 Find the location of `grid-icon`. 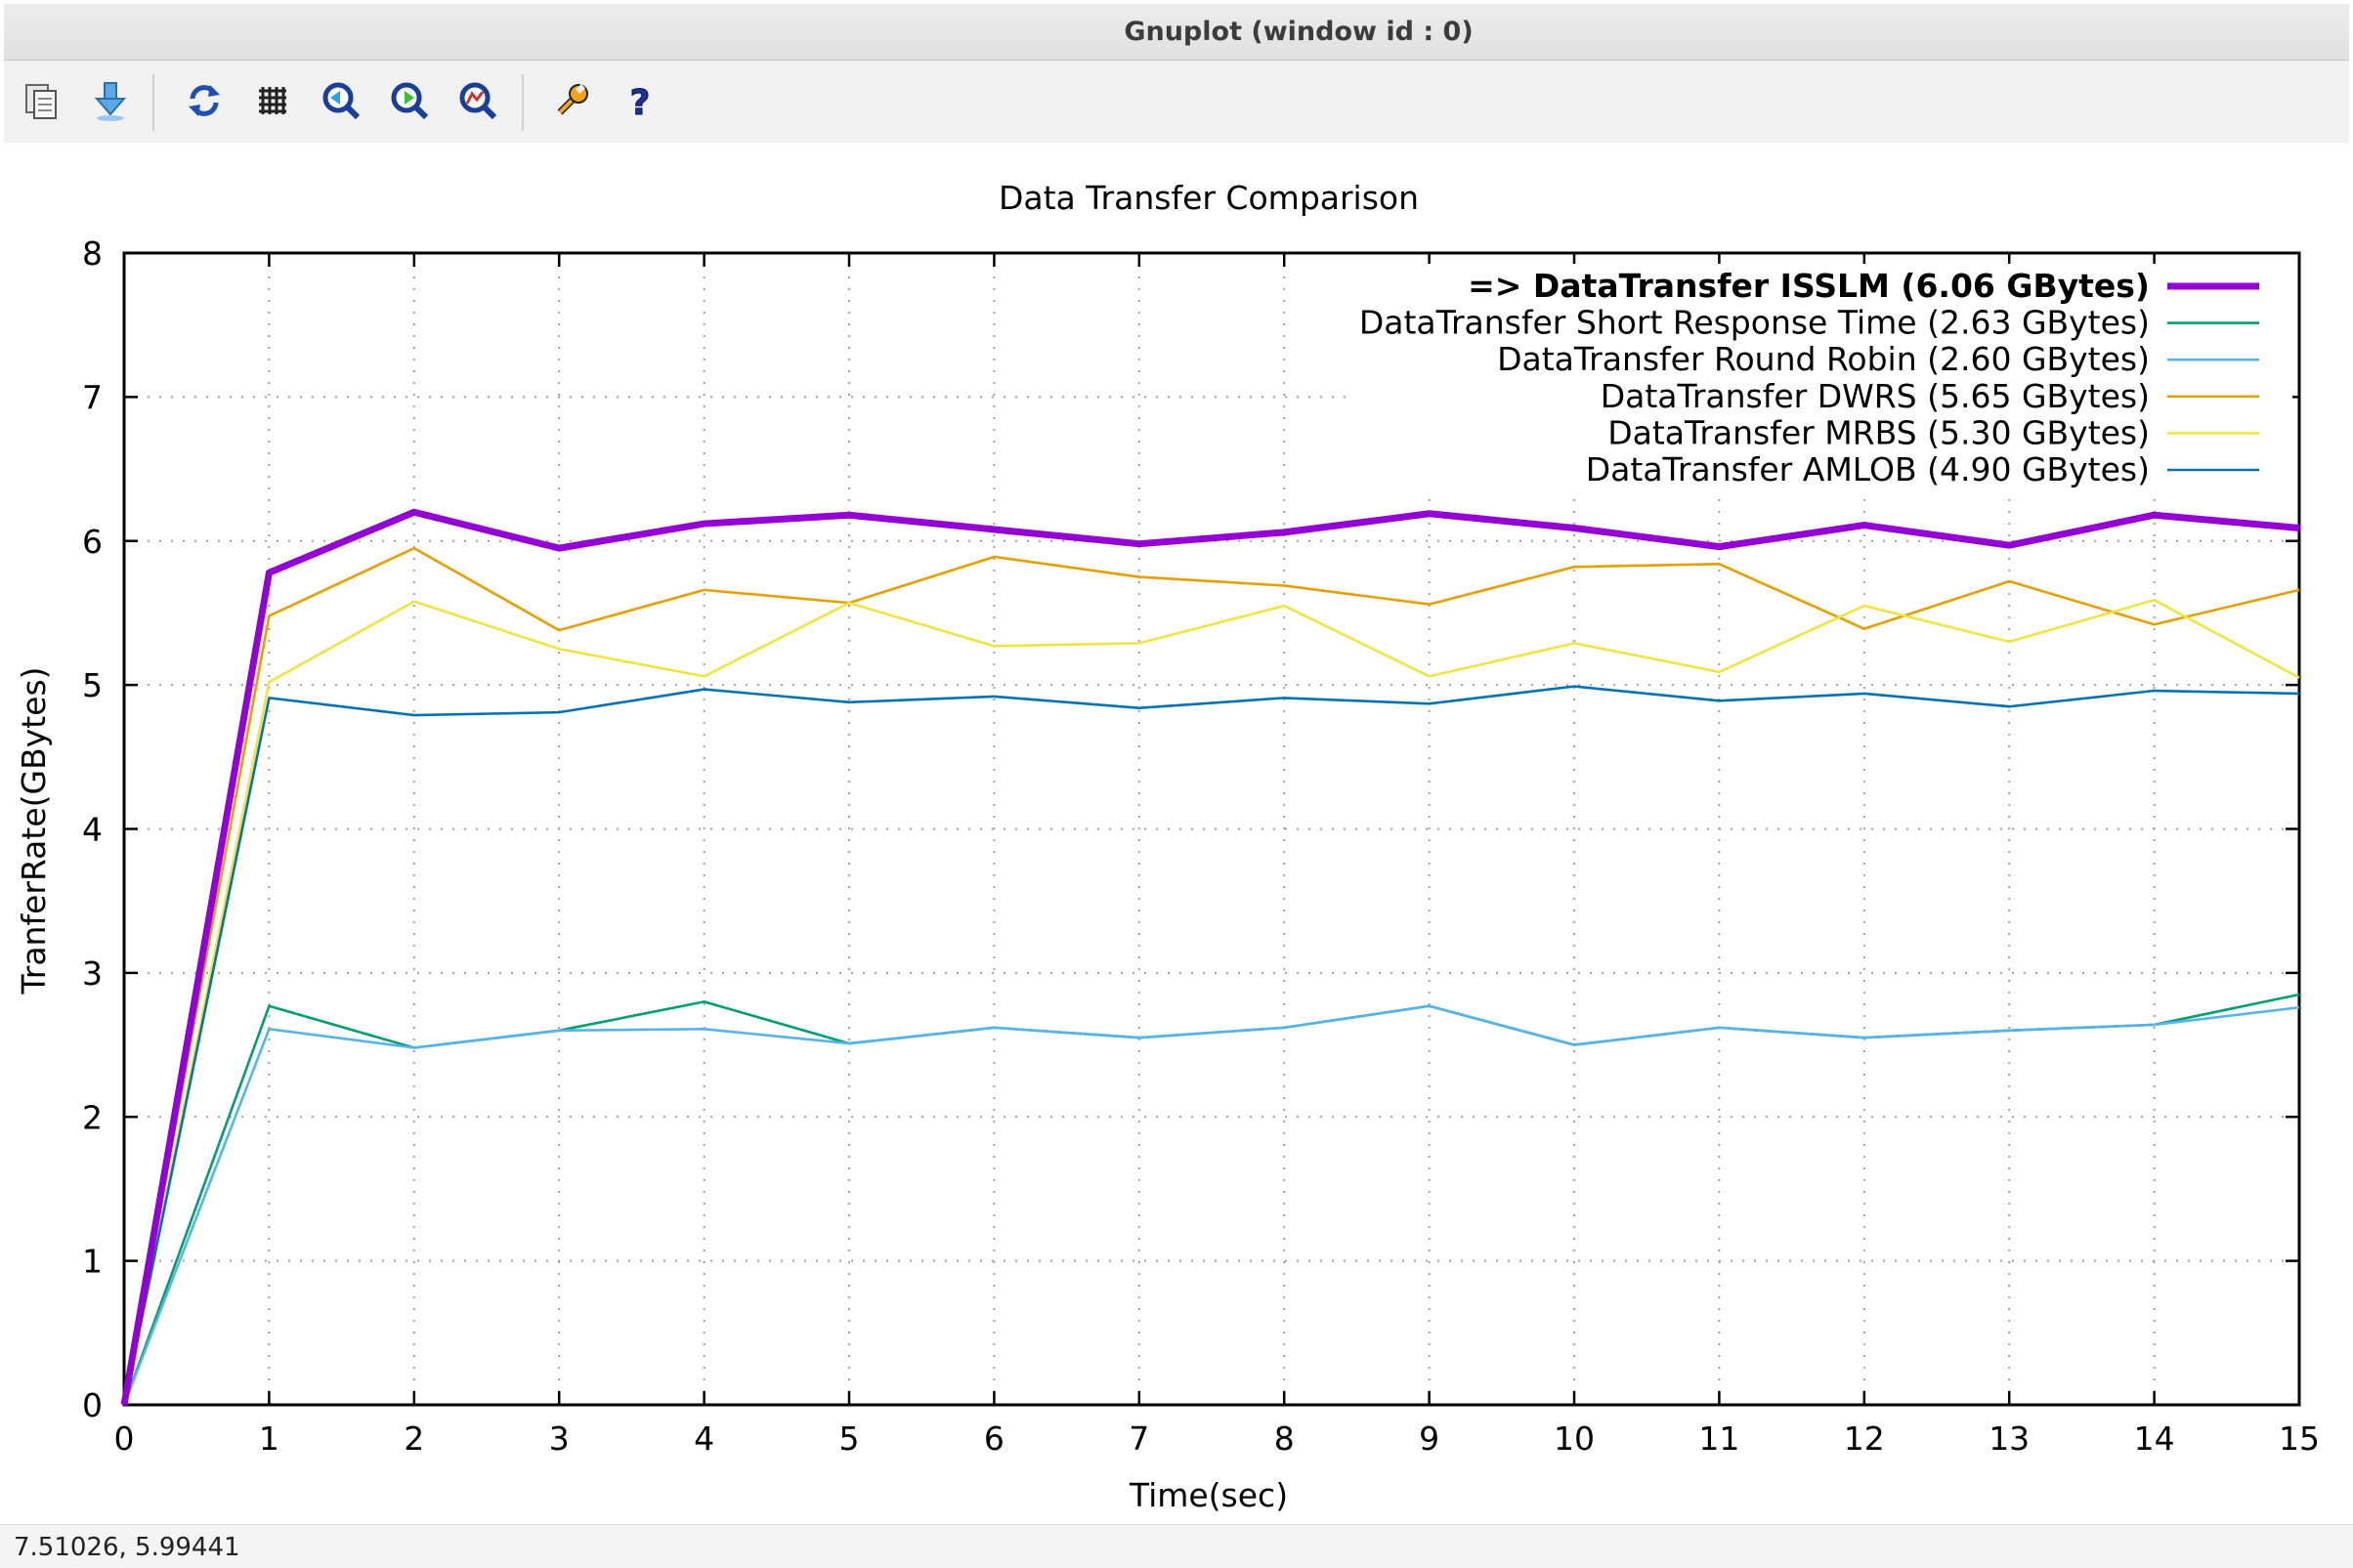

grid-icon is located at coordinates (272, 100).